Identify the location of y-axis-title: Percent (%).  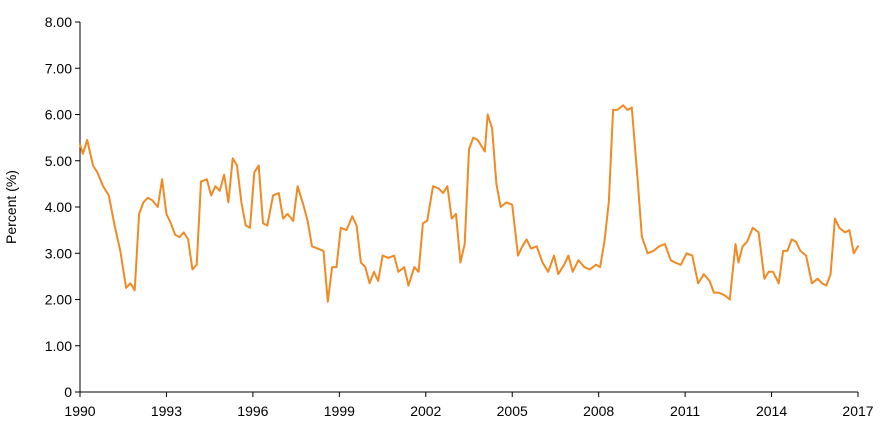
(11, 207).